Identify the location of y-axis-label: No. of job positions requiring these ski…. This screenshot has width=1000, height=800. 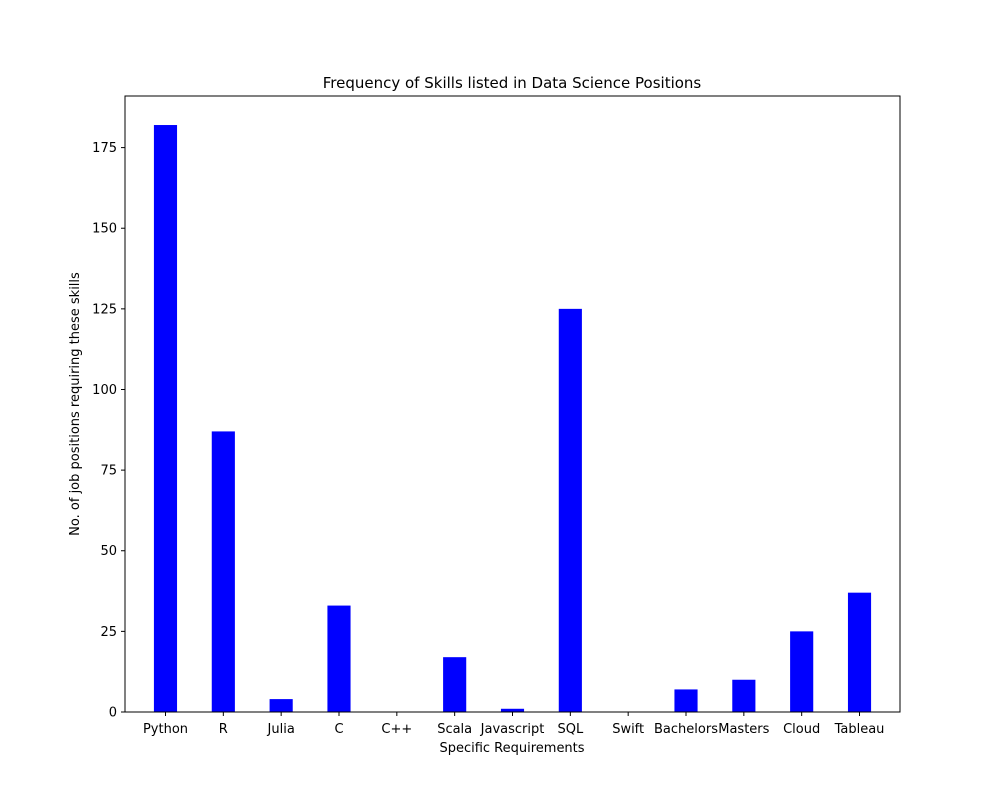
(75, 404).